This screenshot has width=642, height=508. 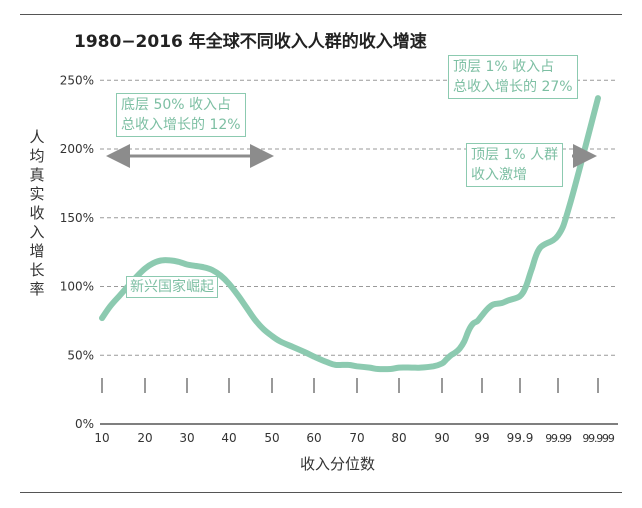 I want to click on x-tick-label: 10, so click(x=101, y=438).